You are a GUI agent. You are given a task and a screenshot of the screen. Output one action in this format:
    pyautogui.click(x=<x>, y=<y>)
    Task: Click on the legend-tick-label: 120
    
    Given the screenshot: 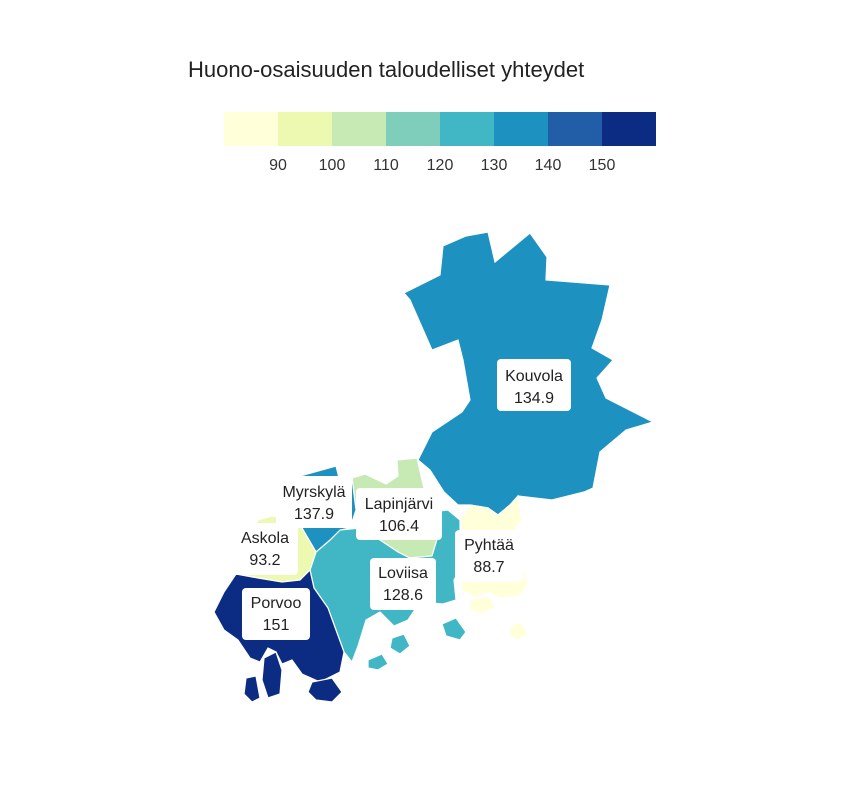 What is the action you would take?
    pyautogui.click(x=440, y=165)
    